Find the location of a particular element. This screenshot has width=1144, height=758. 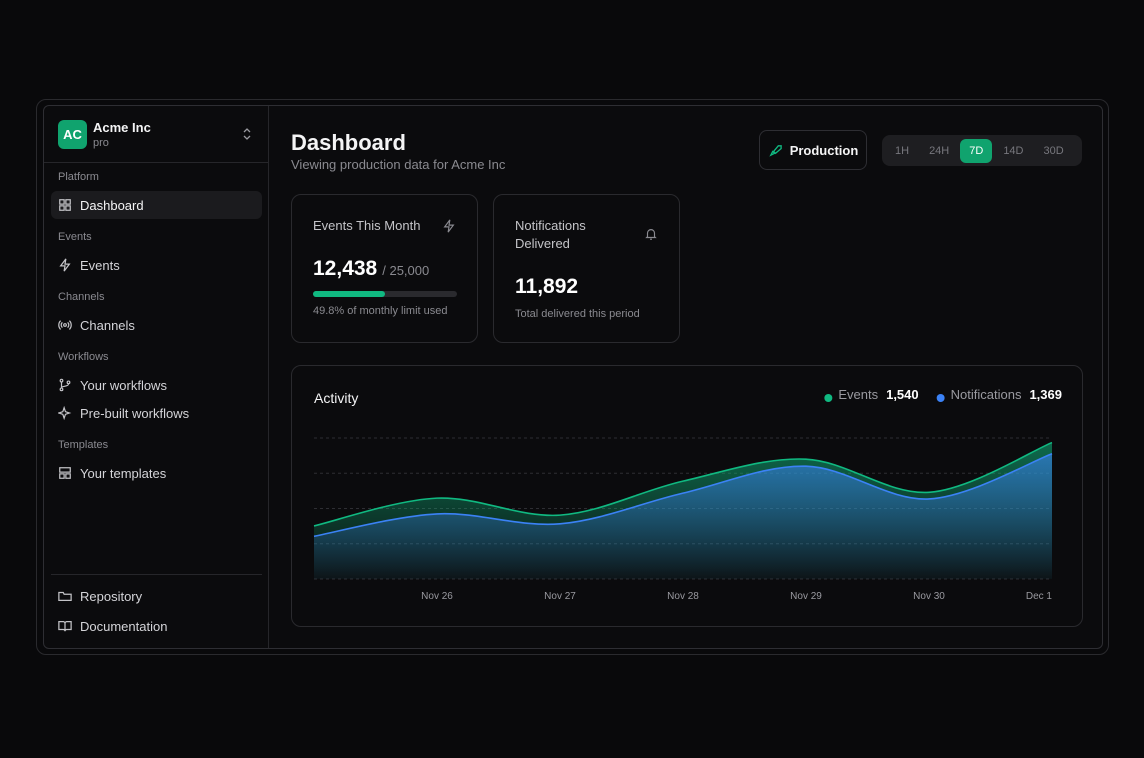

nav-group: Channels Channels is located at coordinates (156, 314).